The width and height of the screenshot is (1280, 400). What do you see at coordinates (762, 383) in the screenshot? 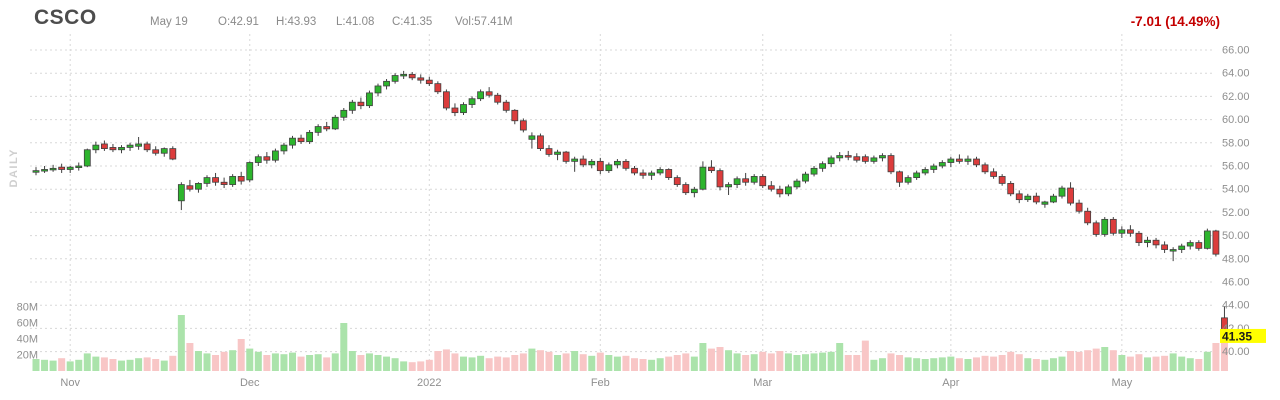
I see `month-tick-label: Mar` at bounding box center [762, 383].